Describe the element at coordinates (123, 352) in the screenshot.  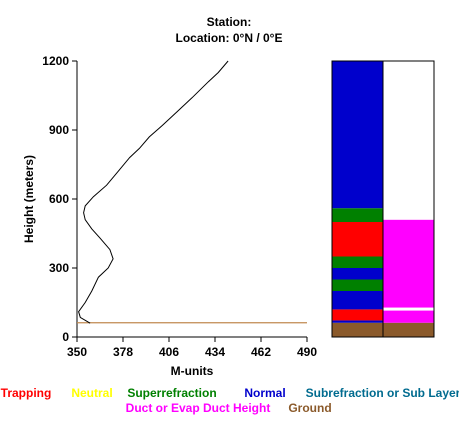
I see `x-tick-label: 378` at that location.